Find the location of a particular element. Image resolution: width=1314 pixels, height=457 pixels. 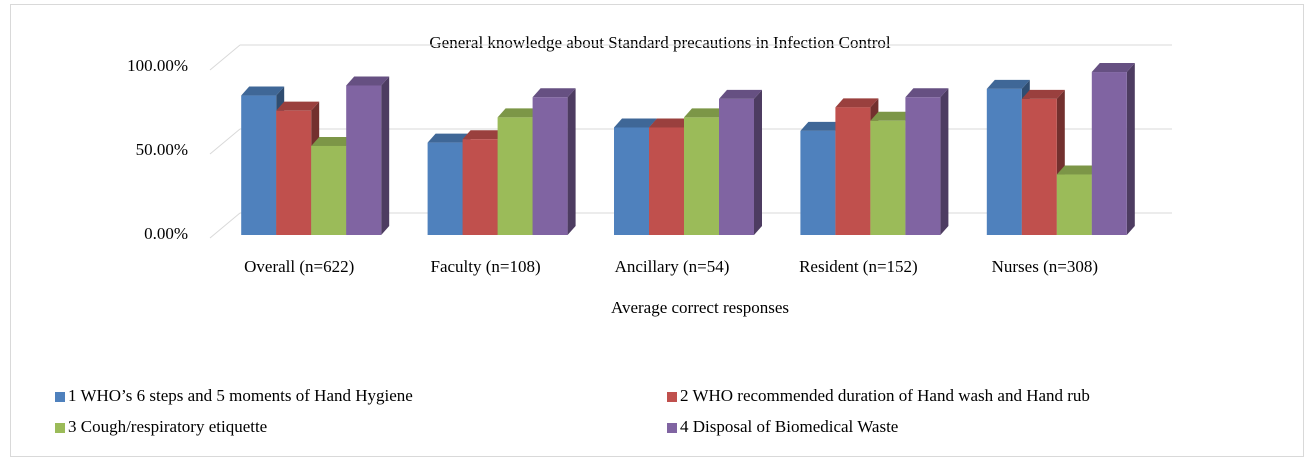

y-tick-label: 0.00% is located at coordinates (166, 233).